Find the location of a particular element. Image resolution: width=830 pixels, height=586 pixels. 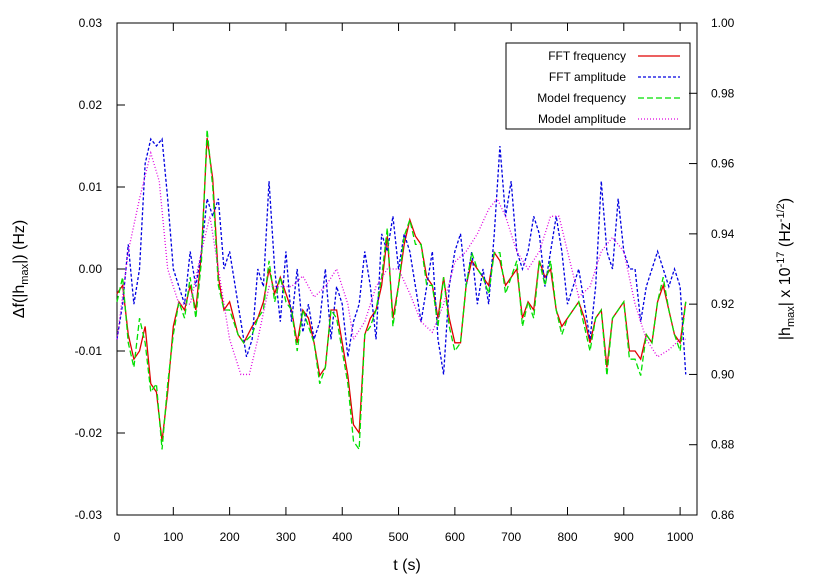

label-part: | x 10 is located at coordinates (785, 286).